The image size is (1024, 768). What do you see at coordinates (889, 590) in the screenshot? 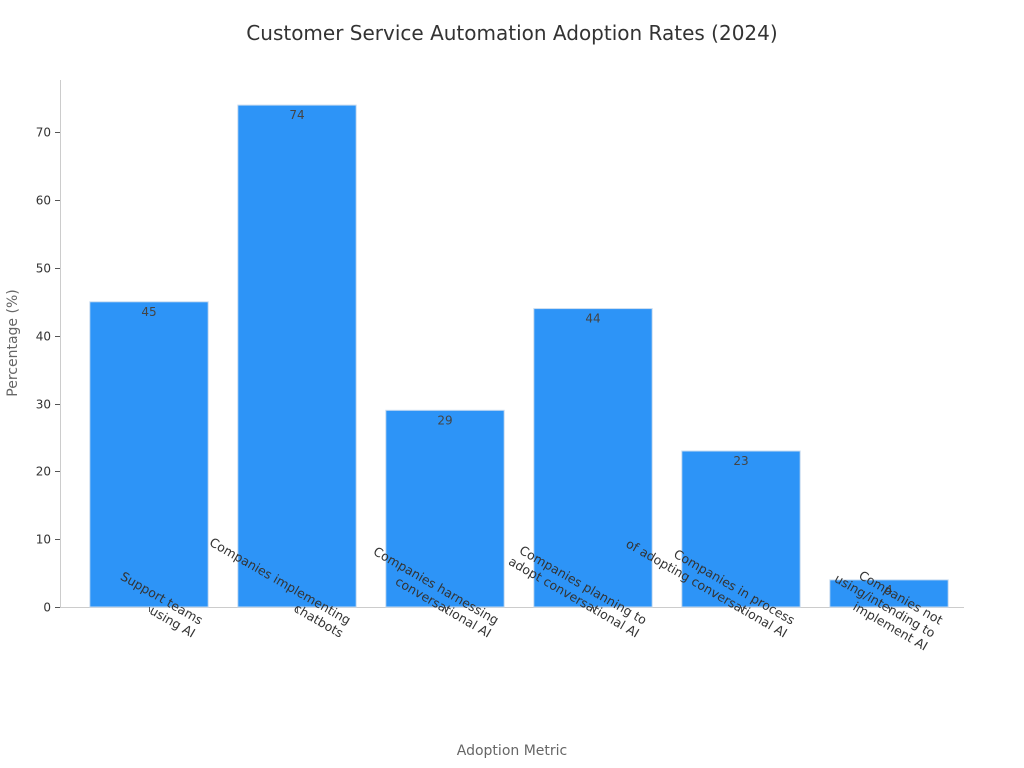
I see `bar-value-label: 4` at bounding box center [889, 590].